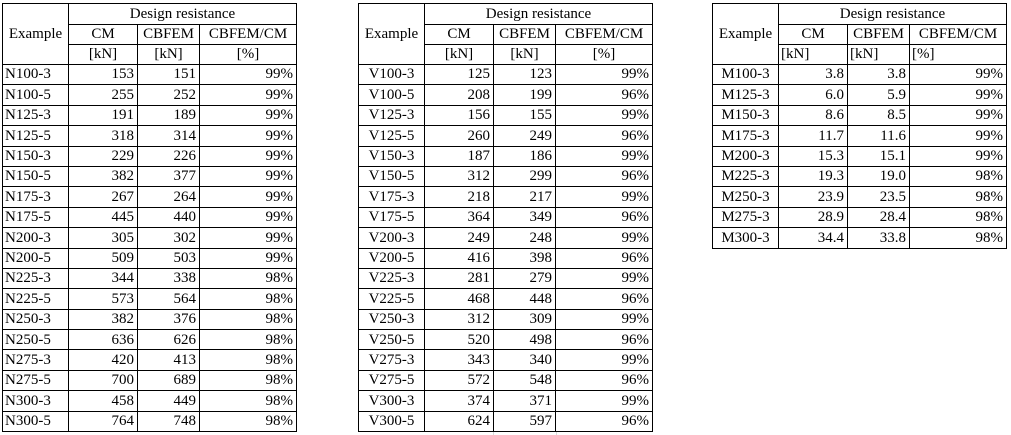 Image resolution: width=1011 pixels, height=435 pixels. I want to click on cm-value-cell: 3.8, so click(813, 74).